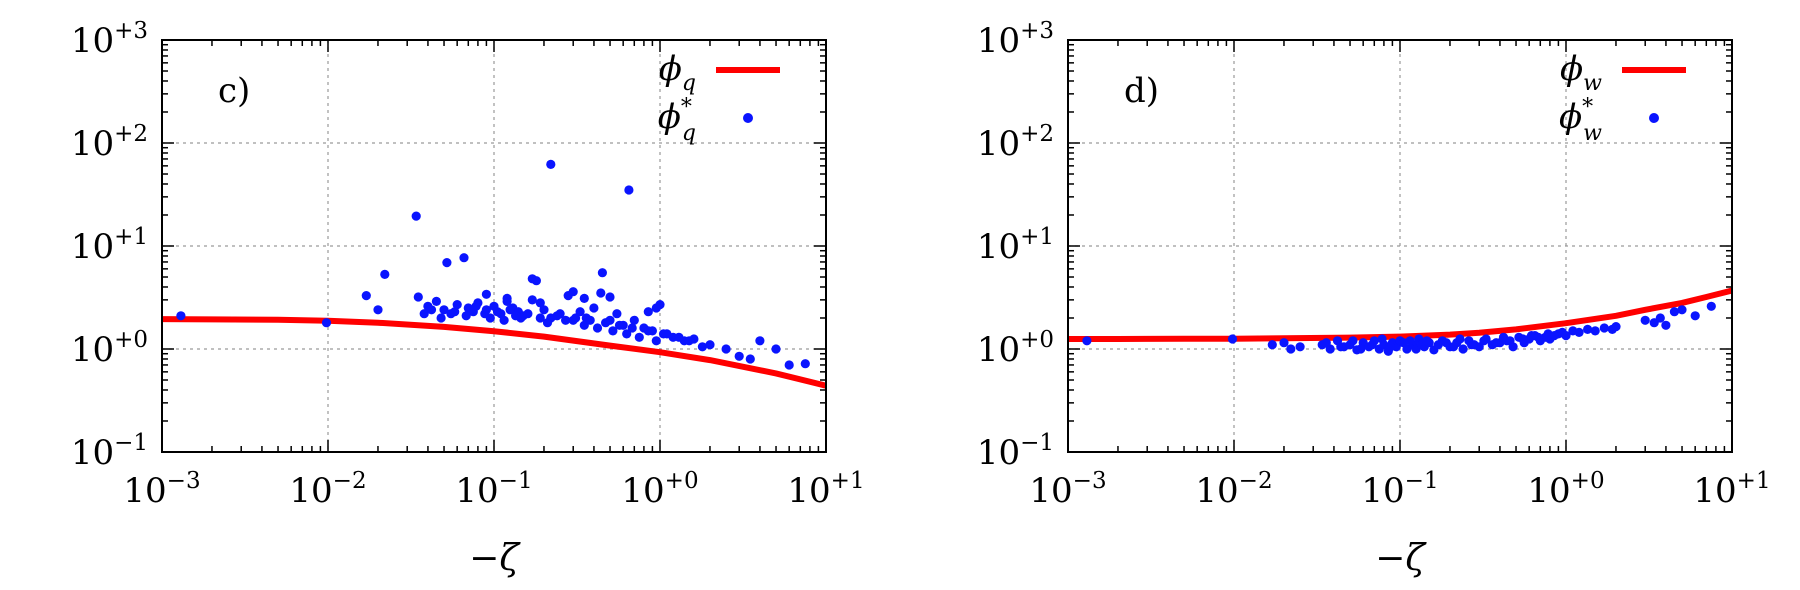 Image resolution: width=1800 pixels, height=590 pixels. I want to click on x-tick-label: 10⁻³, so click(1067, 489).